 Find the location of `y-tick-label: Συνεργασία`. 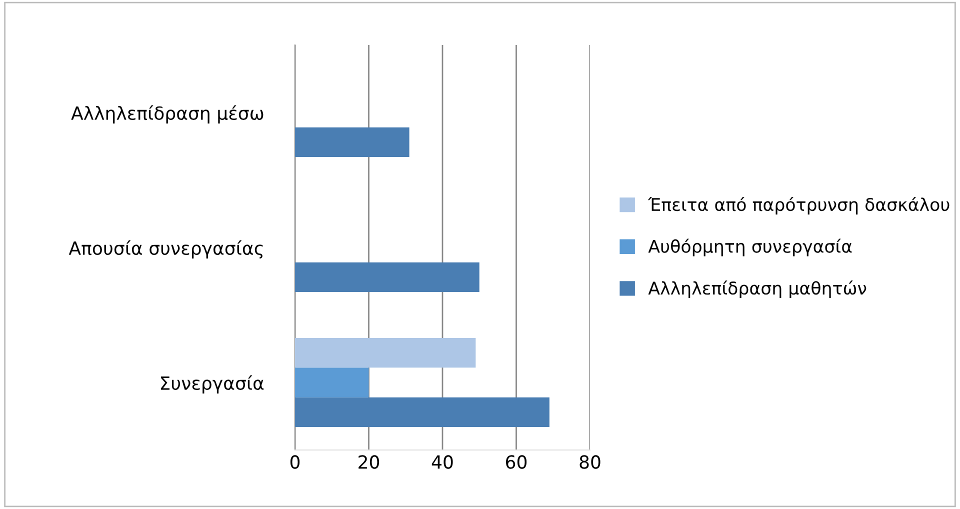

y-tick-label: Συνεργασία is located at coordinates (212, 384).